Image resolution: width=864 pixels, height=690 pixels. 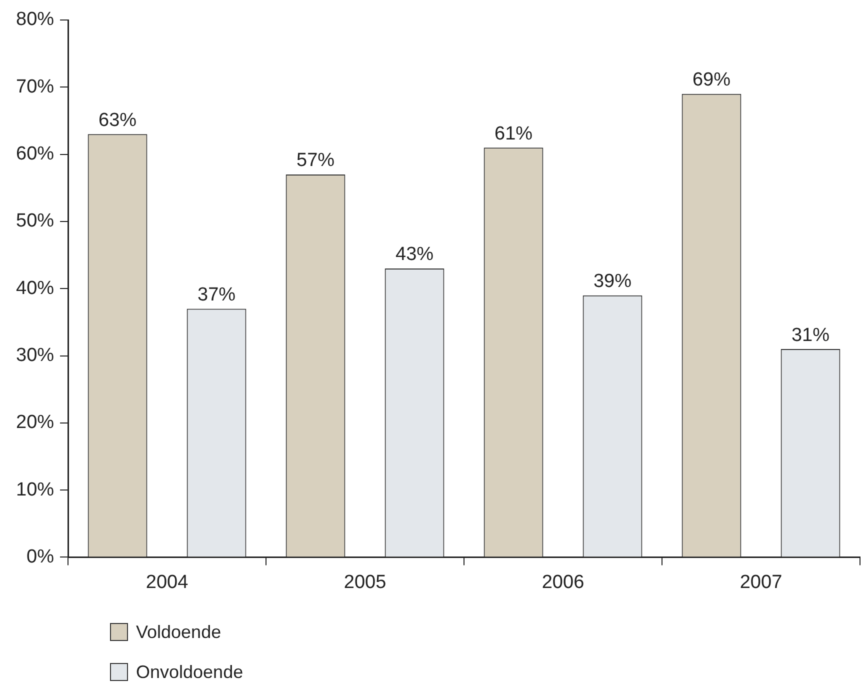 What do you see at coordinates (365, 582) in the screenshot?
I see `x-tick-label: 2005` at bounding box center [365, 582].